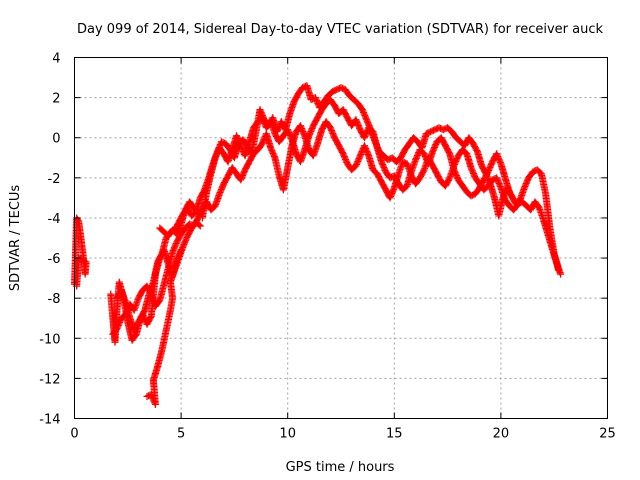  I want to click on series-track-f, so click(358, 159).